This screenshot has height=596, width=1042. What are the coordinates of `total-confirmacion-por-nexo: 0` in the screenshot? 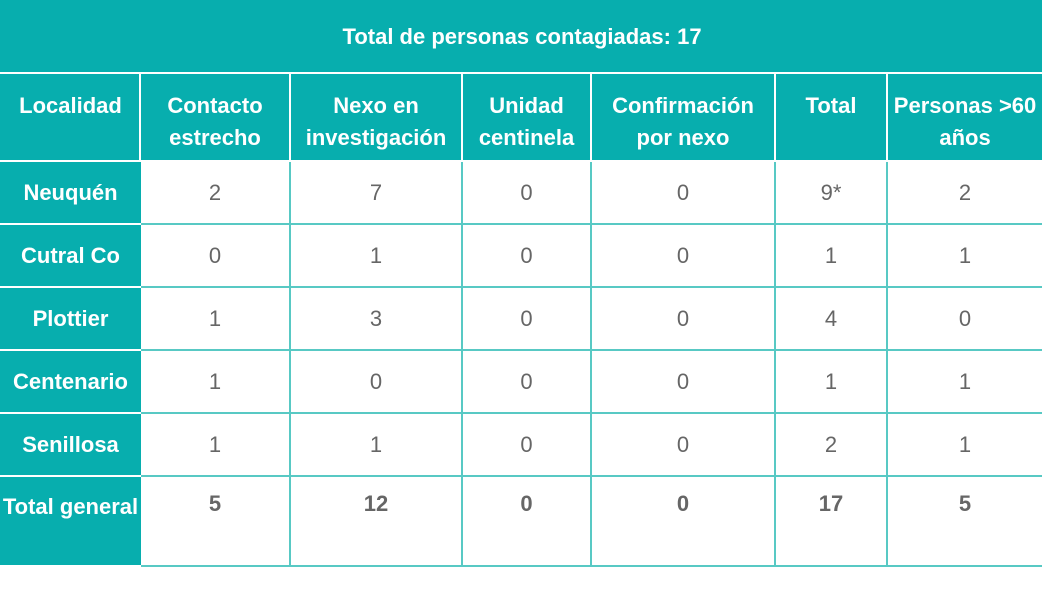 It's located at (683, 521).